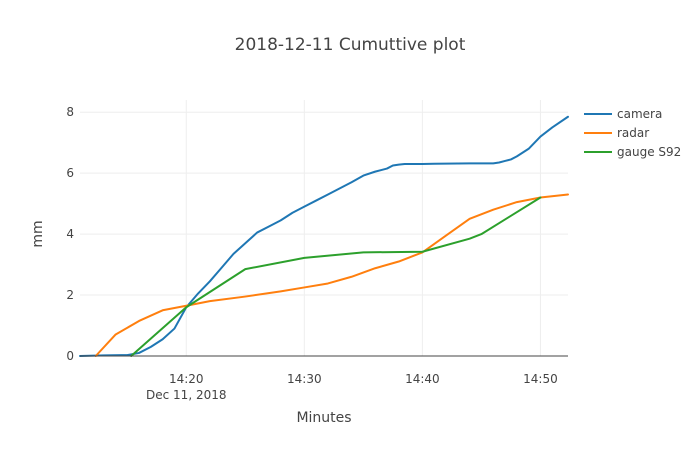 The width and height of the screenshot is (700, 450). I want to click on chart-title: 2018-12-11 Cumuttive plot, so click(350, 45).